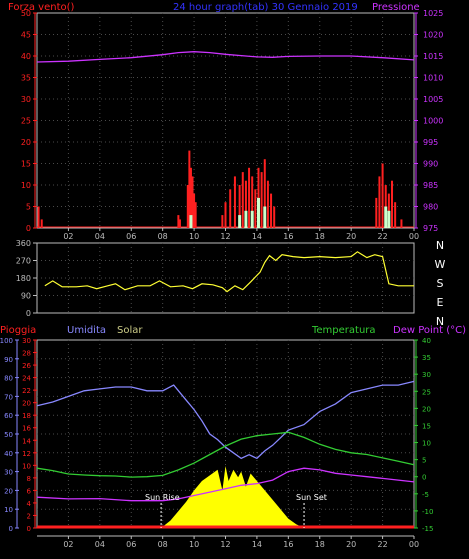 Image resolution: width=469 pixels, height=559 pixels. What do you see at coordinates (426, 375) in the screenshot?
I see `temperature-tick-label: 30` at bounding box center [426, 375].